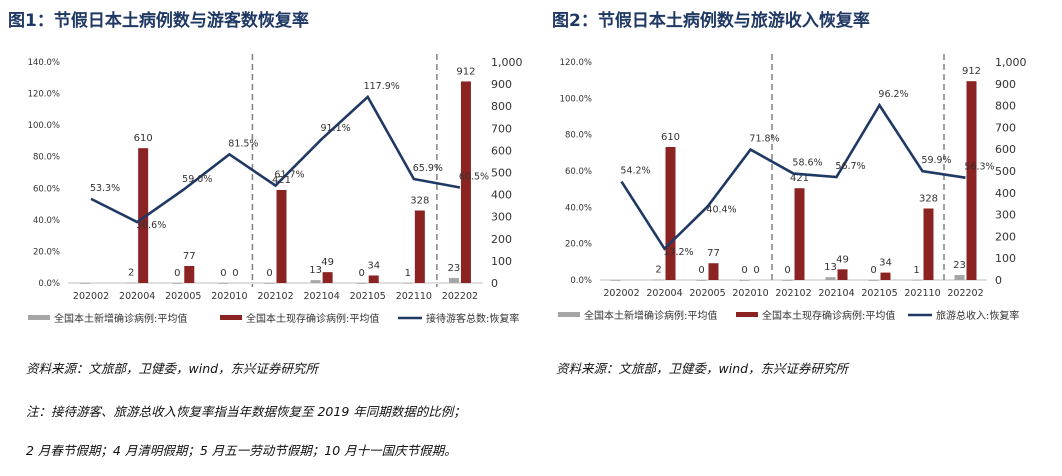  Describe the element at coordinates (315, 270) in the screenshot. I see `chart1-label-new-cases: 13` at that location.